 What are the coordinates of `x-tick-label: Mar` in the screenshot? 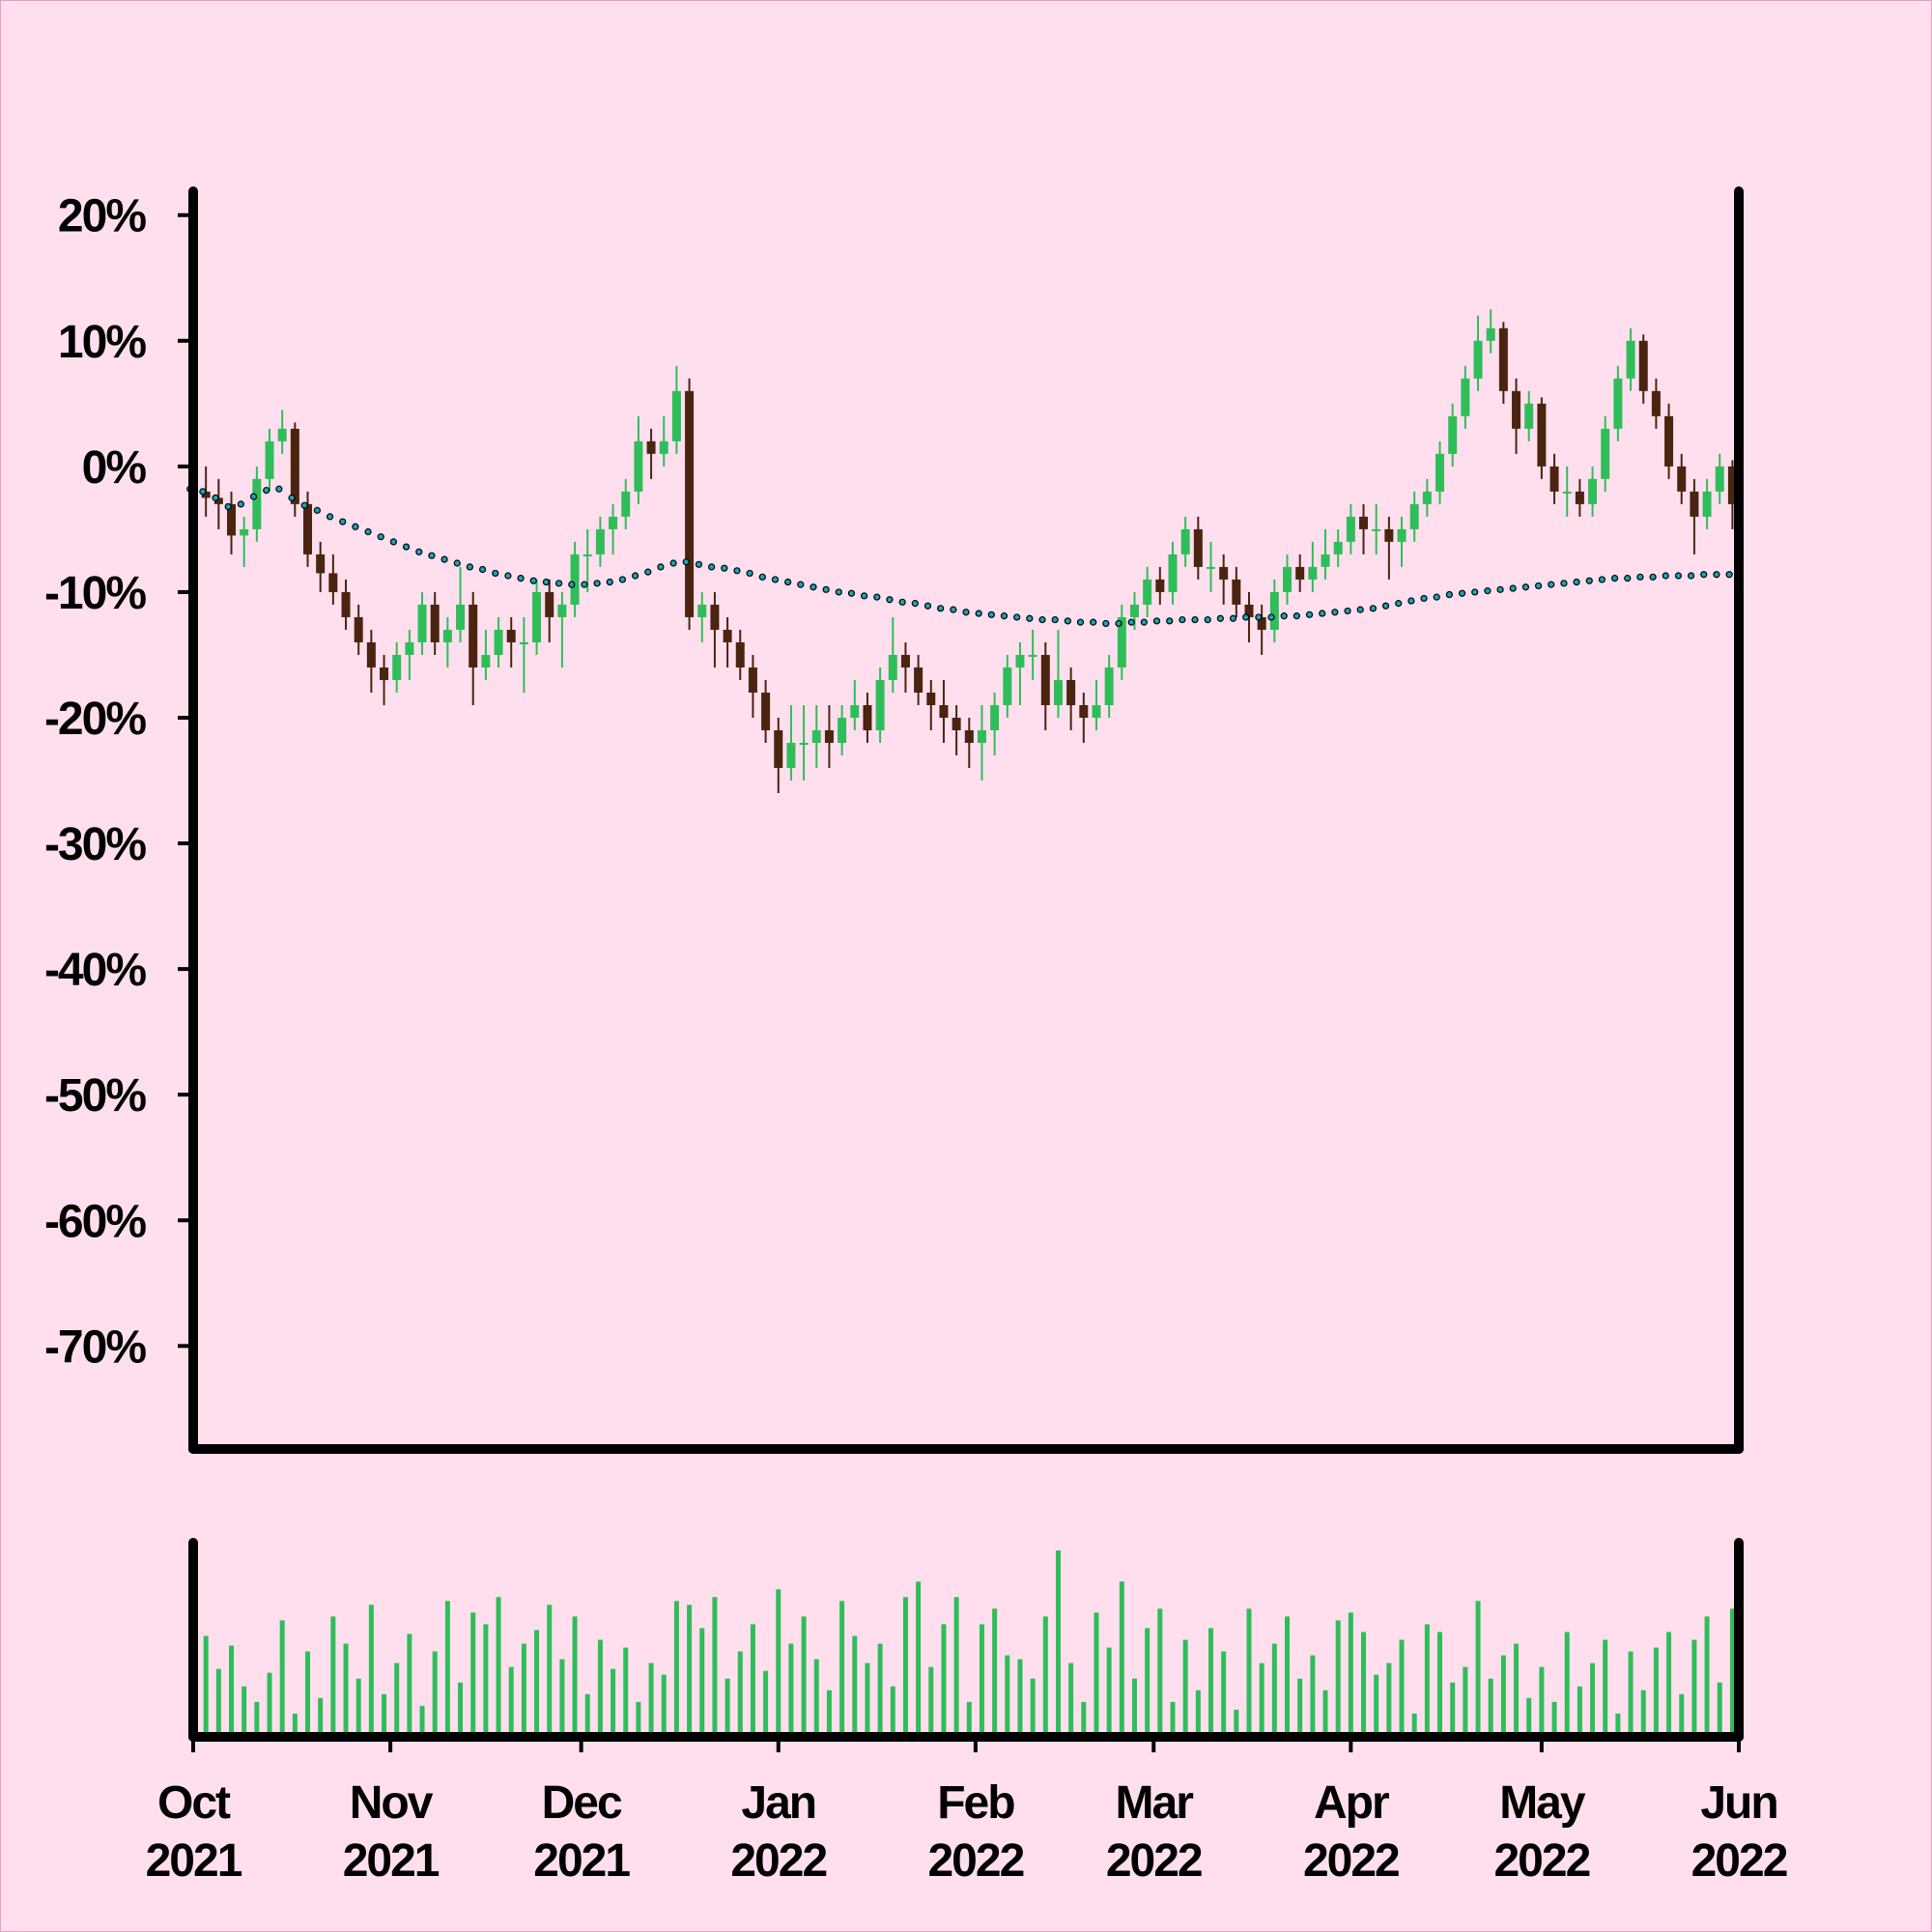 It's located at (1155, 1803).